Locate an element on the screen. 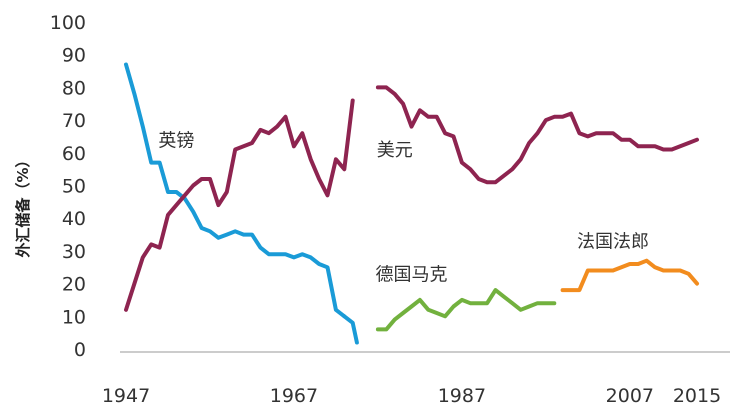 This screenshot has height=418, width=738. x-tick-label: 1947 is located at coordinates (126, 396).